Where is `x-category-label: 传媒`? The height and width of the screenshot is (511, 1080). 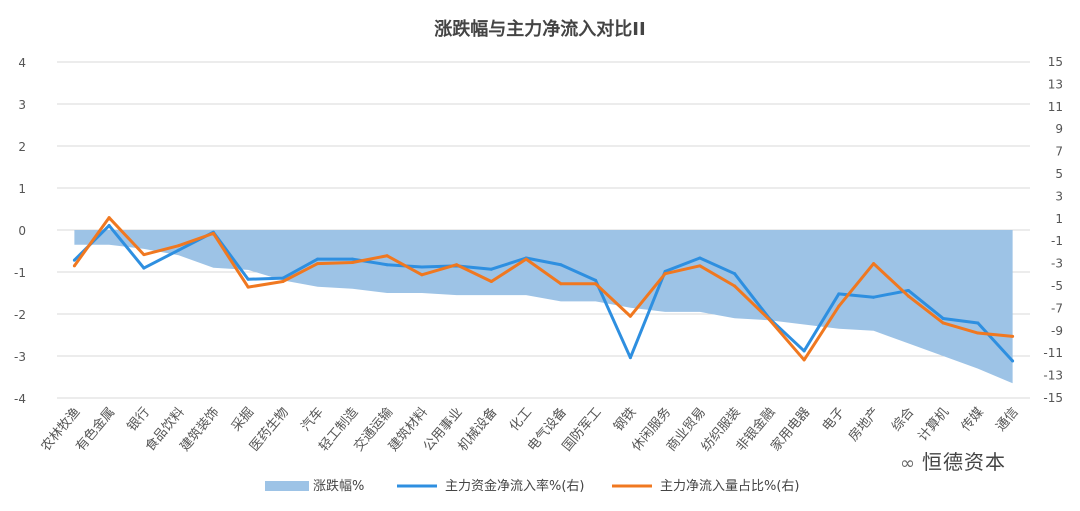 x-category-label: 传媒 is located at coordinates (973, 420).